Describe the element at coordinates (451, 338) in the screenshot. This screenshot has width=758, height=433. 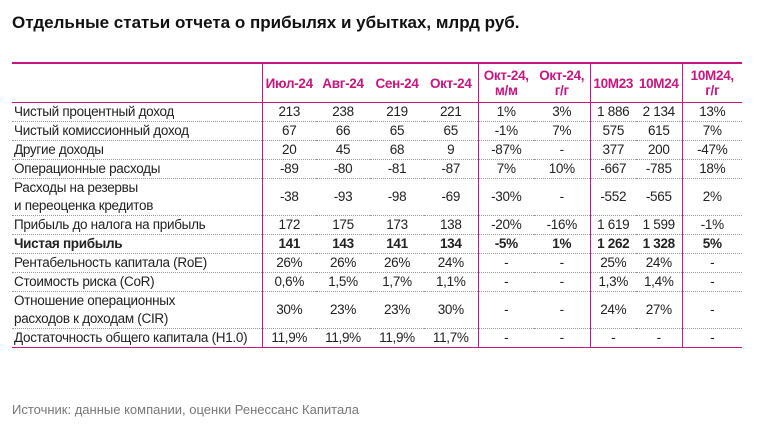
I see `table-cell: 11,7%` at that location.